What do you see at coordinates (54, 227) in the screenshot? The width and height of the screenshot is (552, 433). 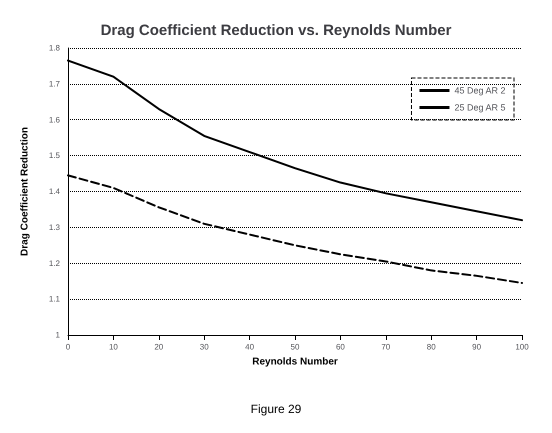 I see `y-tick-label: 1.3` at bounding box center [54, 227].